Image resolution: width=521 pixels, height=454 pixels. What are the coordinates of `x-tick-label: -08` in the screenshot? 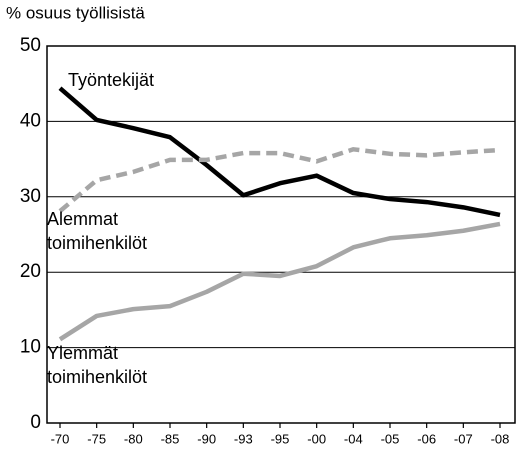 It's located at (500, 438).